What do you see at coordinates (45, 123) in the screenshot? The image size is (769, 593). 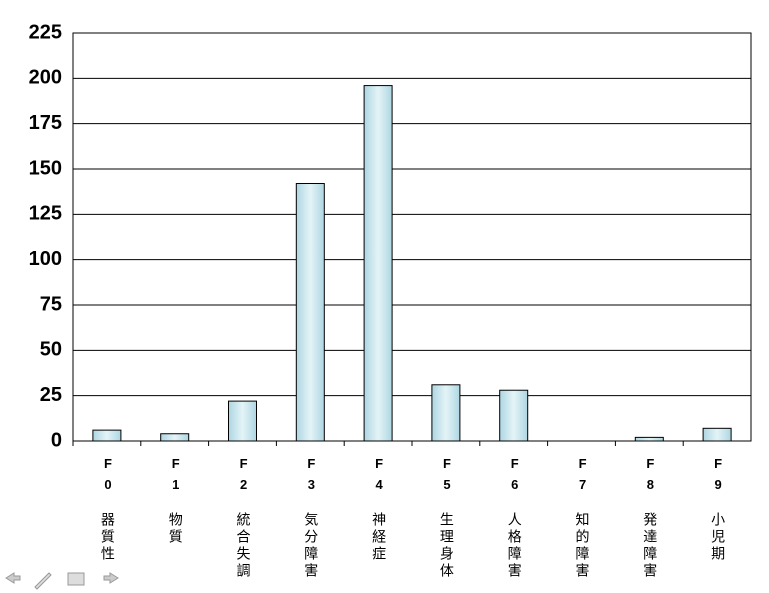 I see `y-tick-label: 175` at bounding box center [45, 123].